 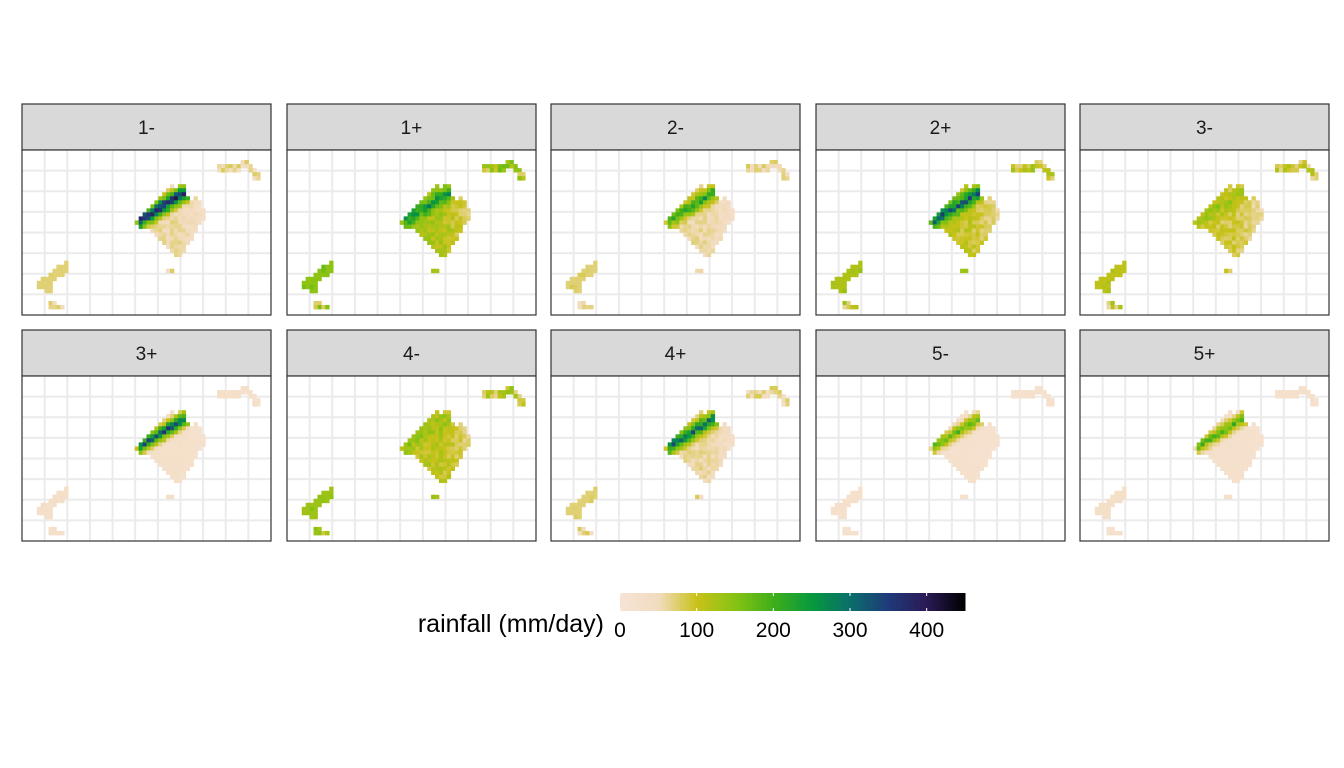 What do you see at coordinates (1206, 235) in the screenshot?
I see `panel-raster` at bounding box center [1206, 235].